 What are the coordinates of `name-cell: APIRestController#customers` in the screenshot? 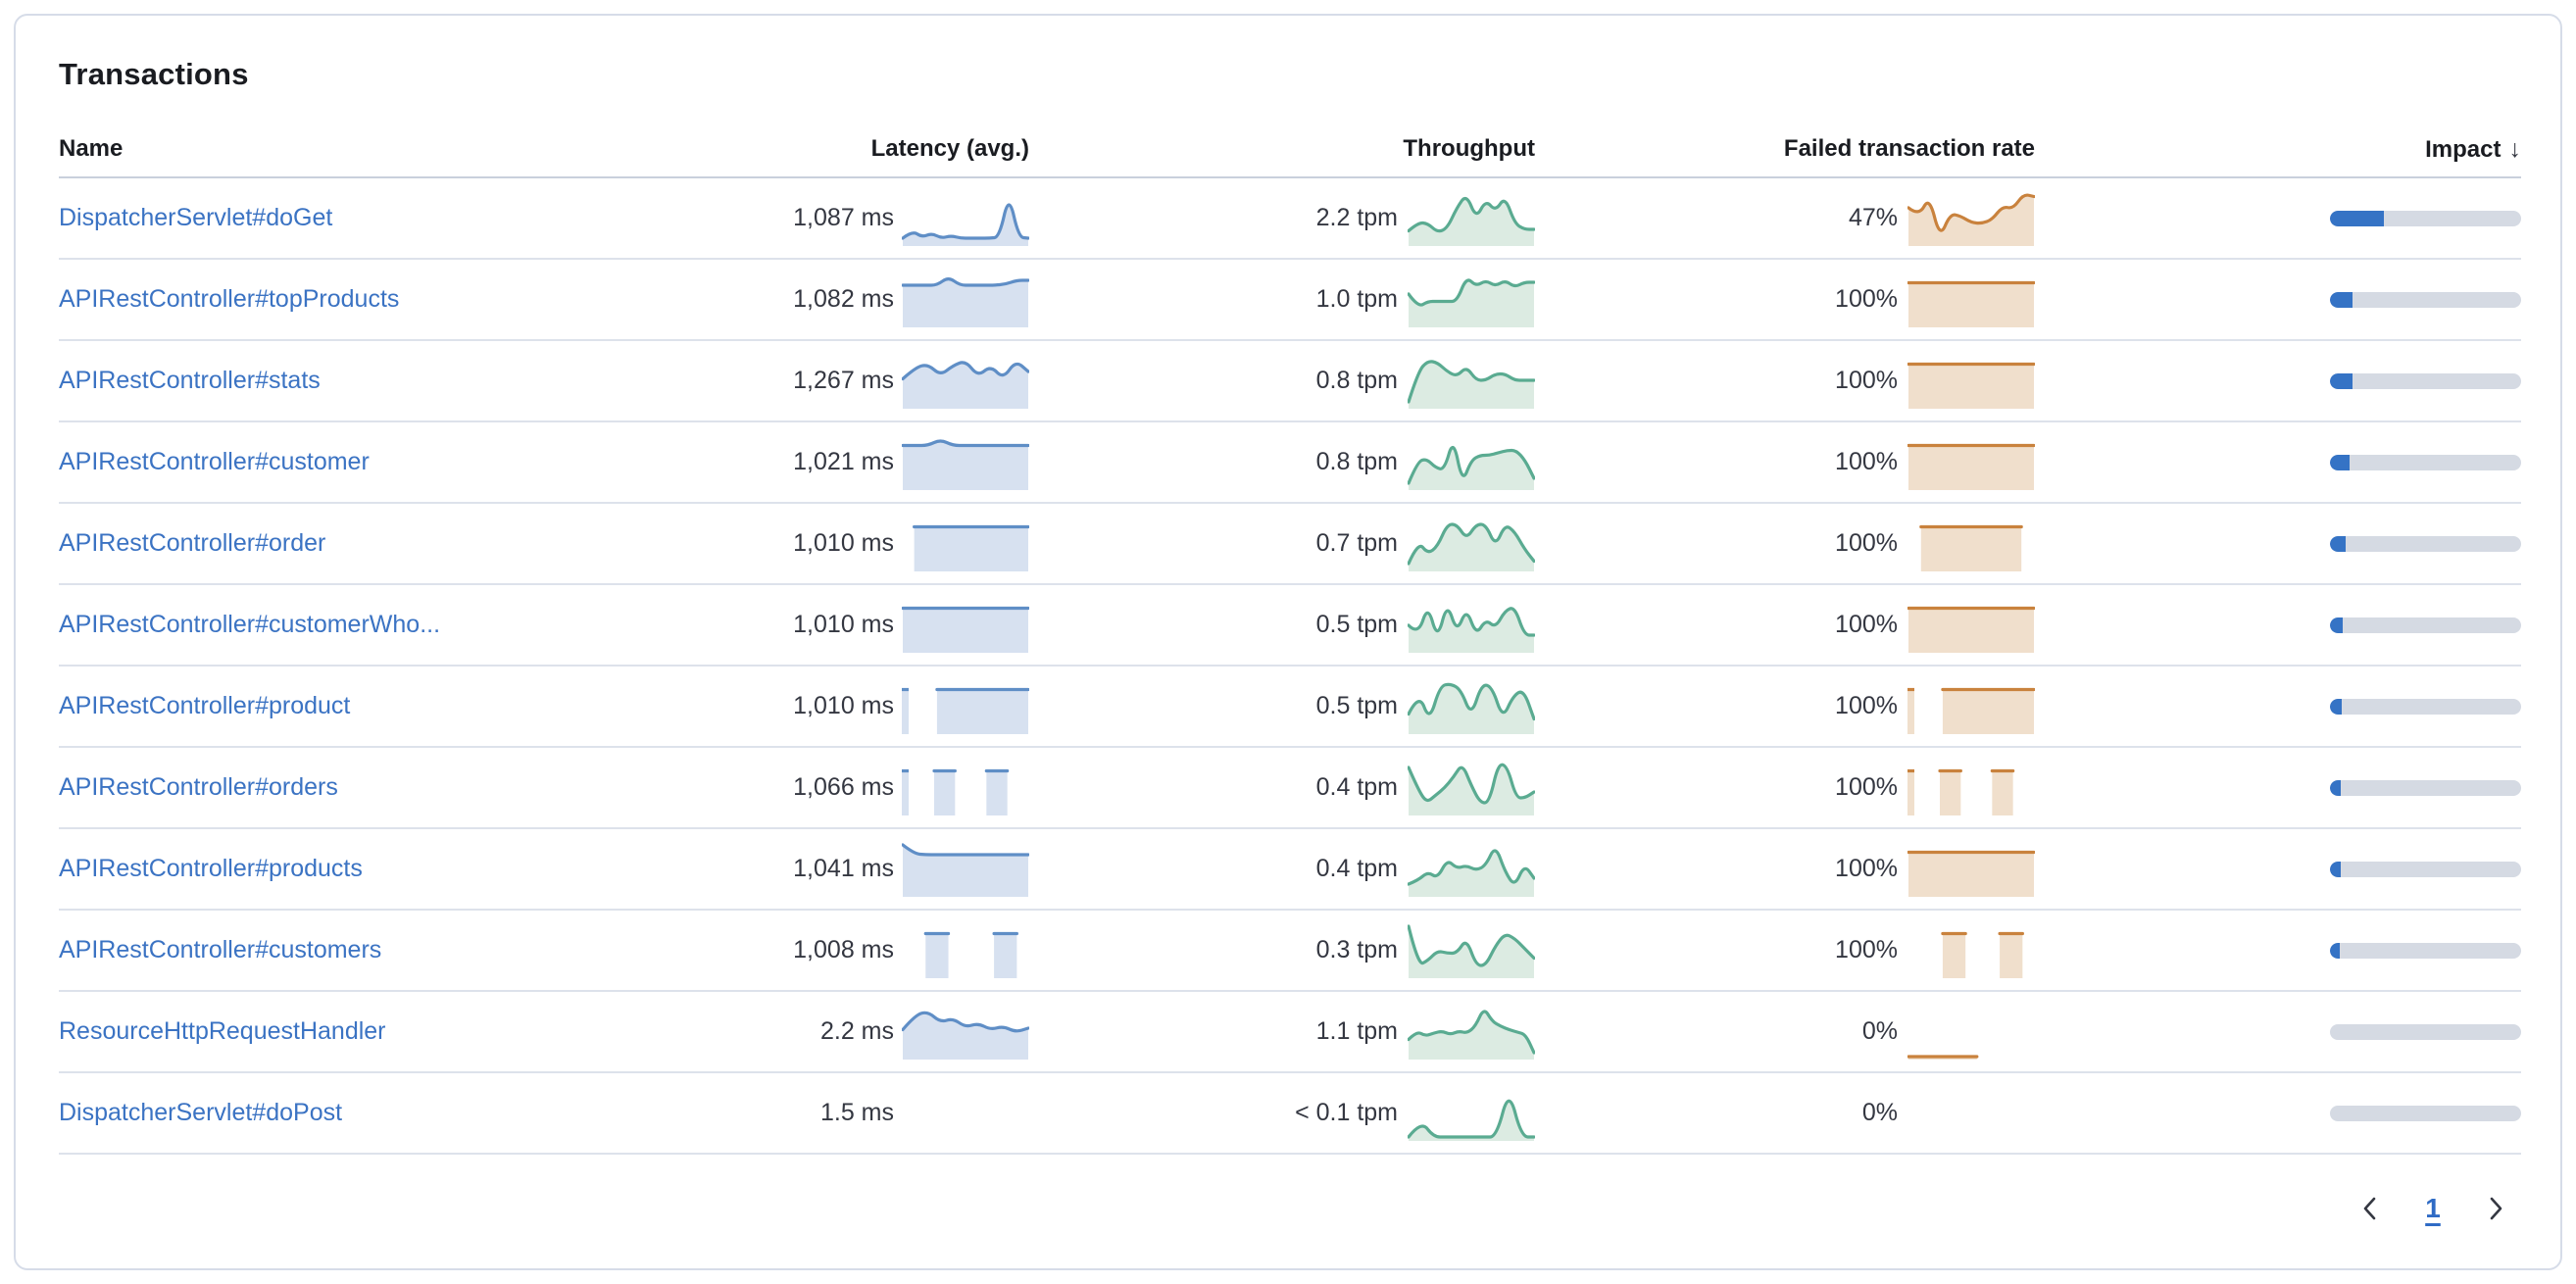 It's located at (372, 950).